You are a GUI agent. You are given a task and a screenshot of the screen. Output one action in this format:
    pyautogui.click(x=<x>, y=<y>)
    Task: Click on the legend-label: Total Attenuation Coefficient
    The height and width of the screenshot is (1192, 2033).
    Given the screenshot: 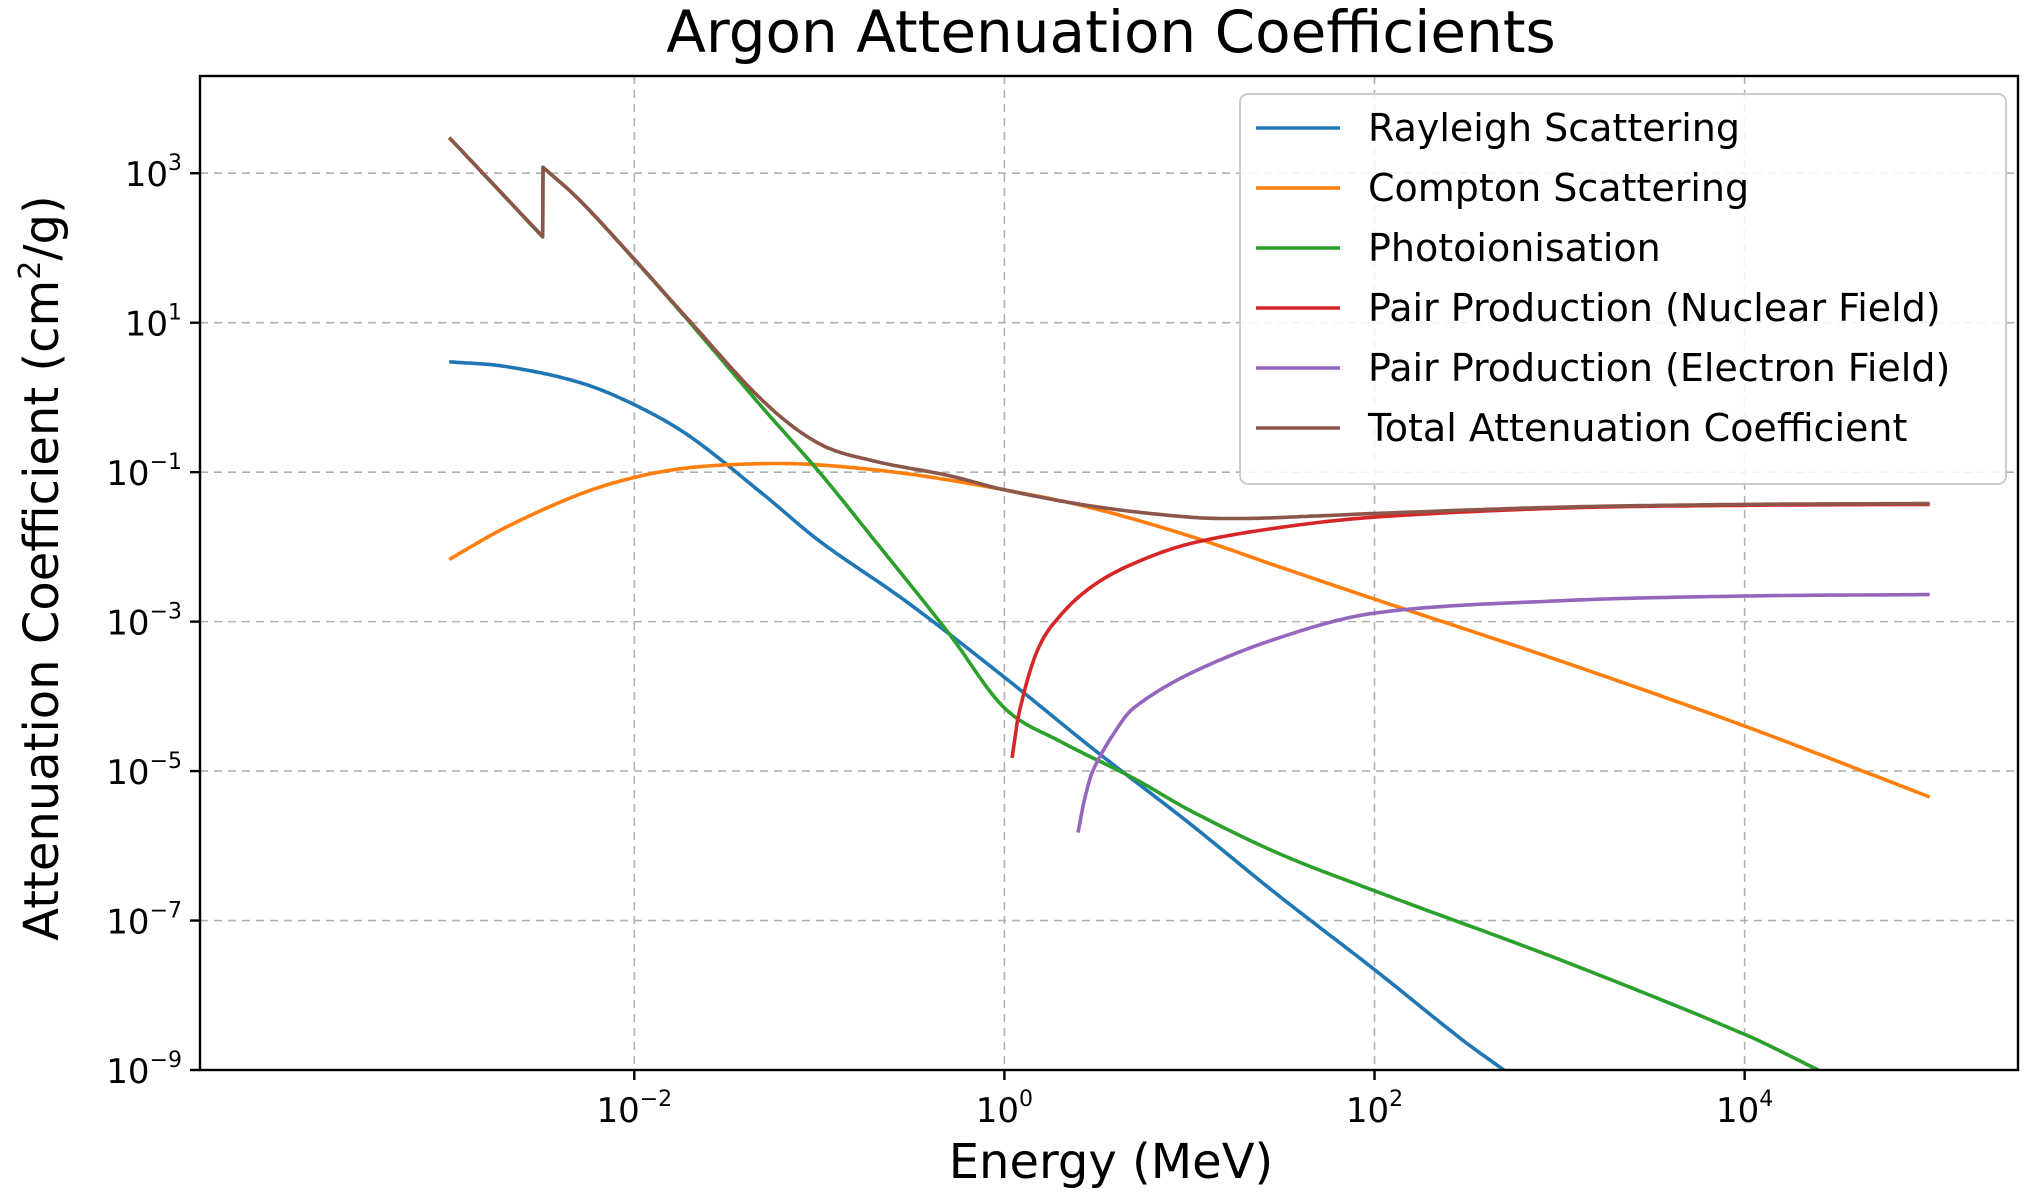 What is the action you would take?
    pyautogui.click(x=1637, y=428)
    